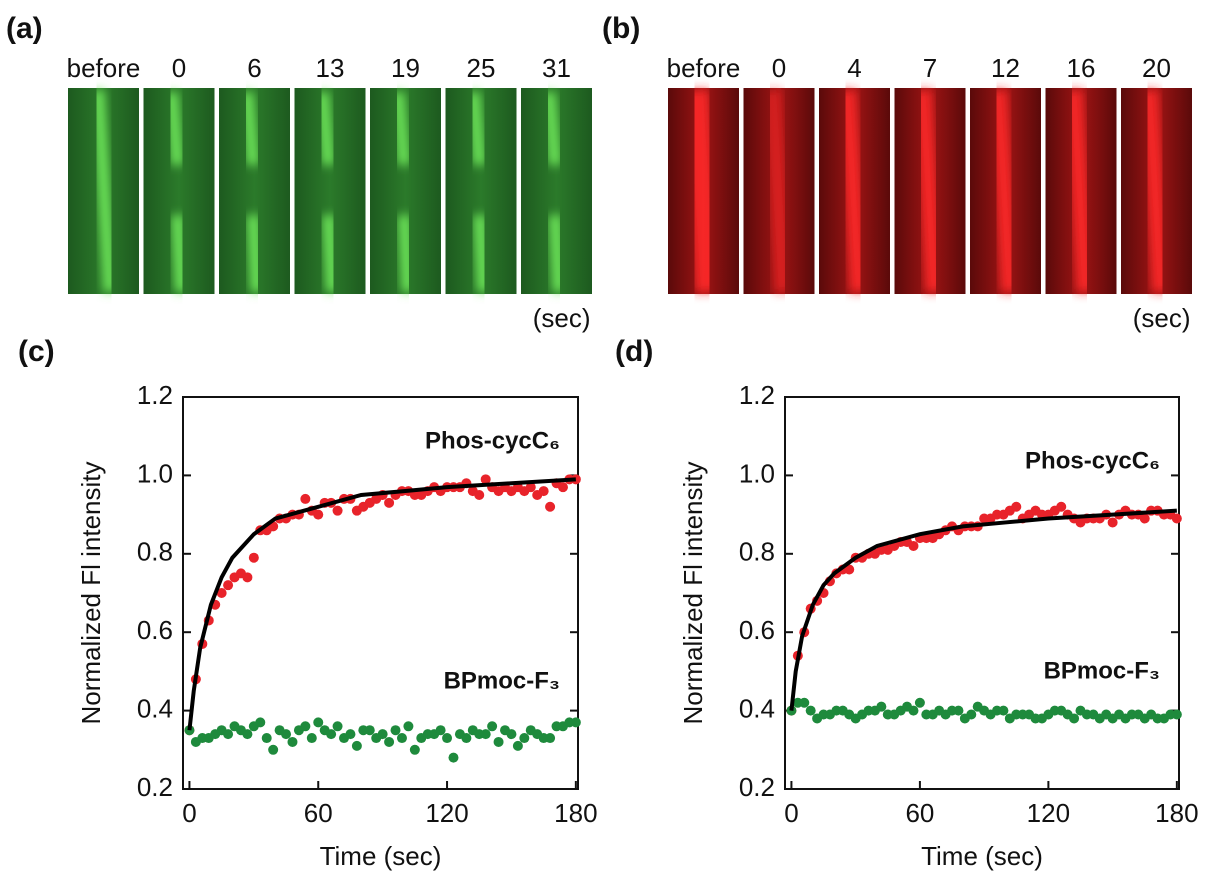  Describe the element at coordinates (155, 787) in the screenshot. I see `y-tick-label: 0.2` at that location.